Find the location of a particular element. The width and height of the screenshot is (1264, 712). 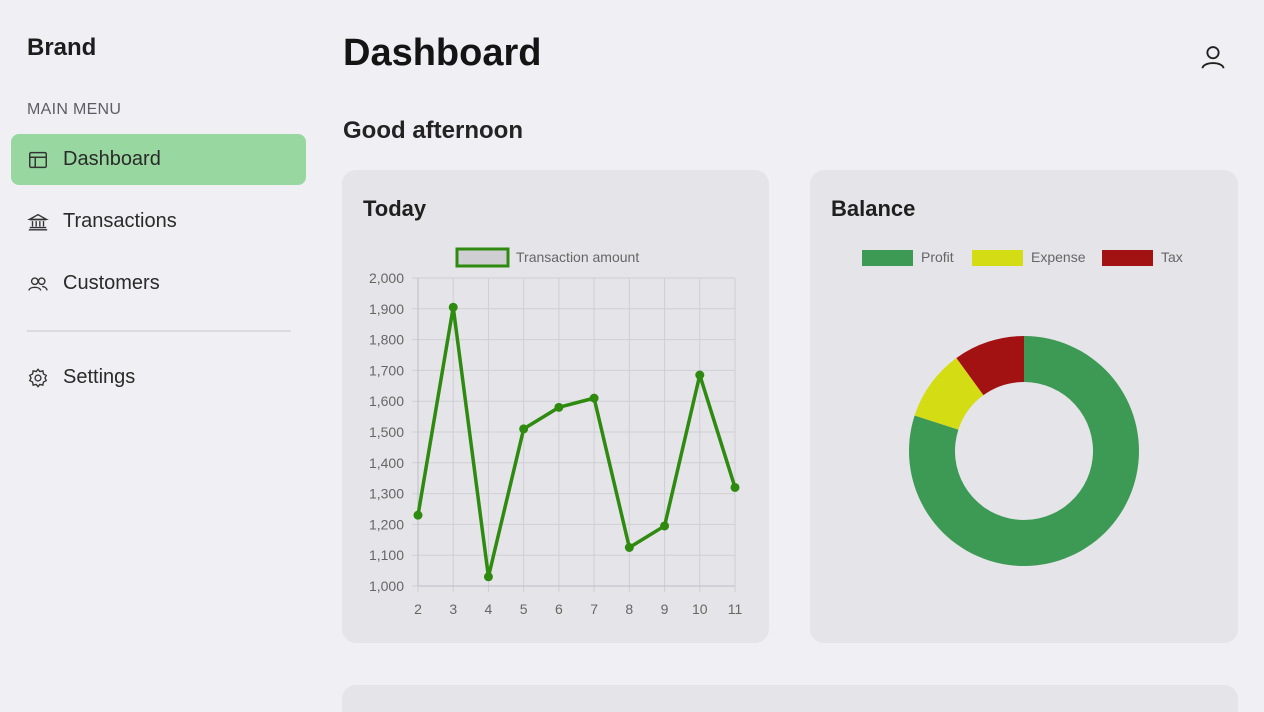

sidebar-item-label: Settings is located at coordinates (99, 377).